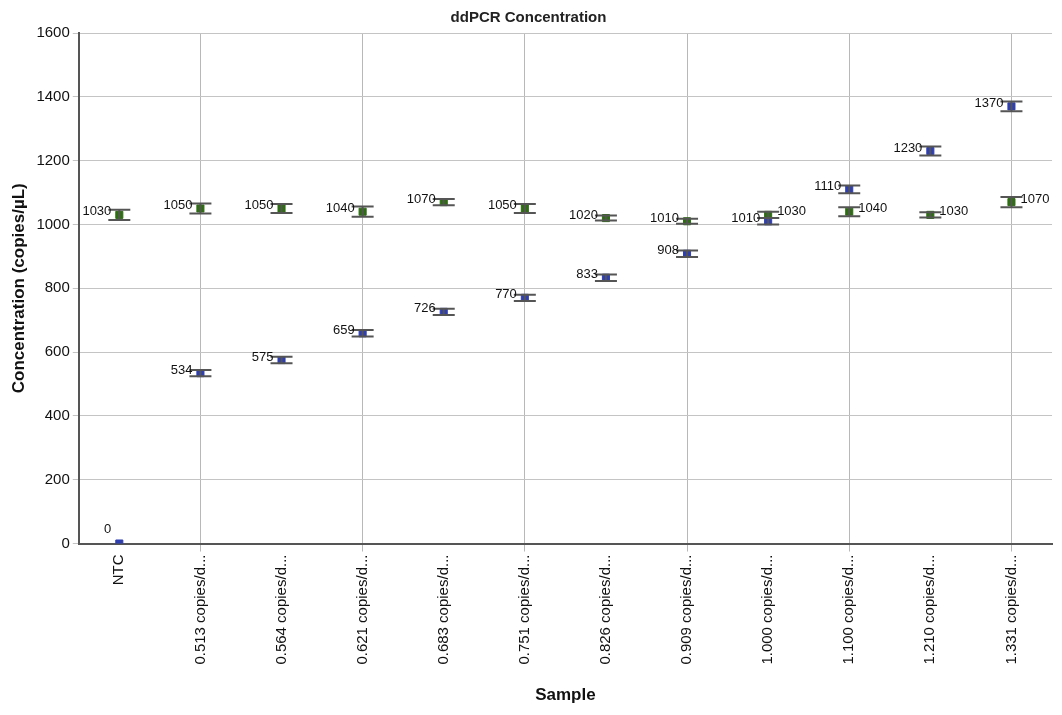 The image size is (1062, 715). Describe the element at coordinates (57, 287) in the screenshot. I see `y-tick-label: 800` at that location.